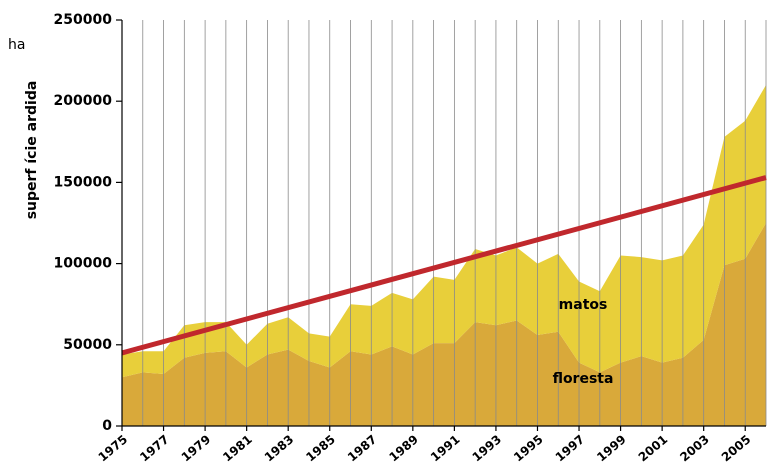  I want to click on y-axis-title: superf ície ardida, so click(32, 150).